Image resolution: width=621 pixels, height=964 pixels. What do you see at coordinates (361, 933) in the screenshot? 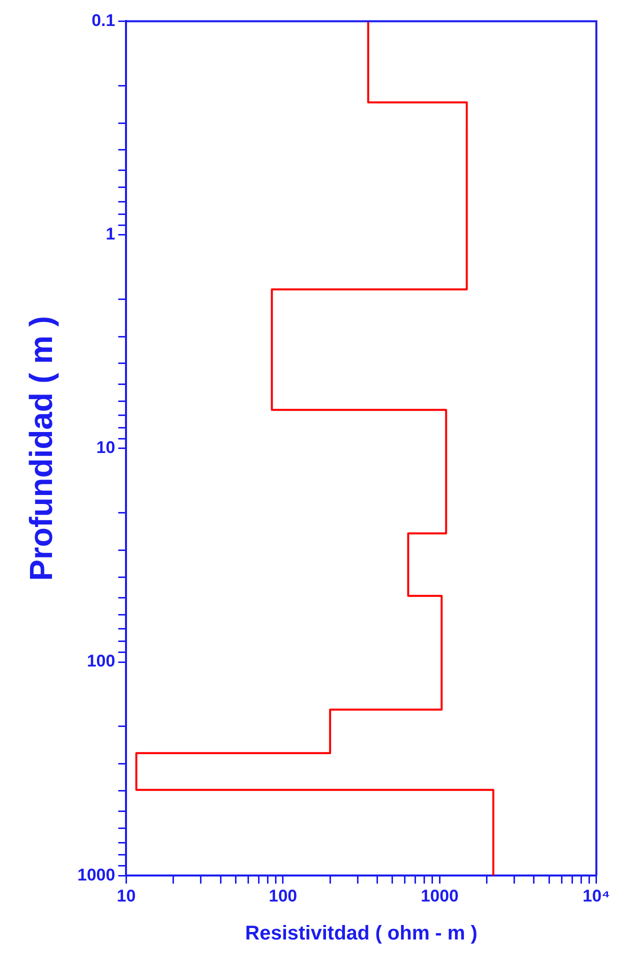
I see `x-axis-title: Resistivitdad ( ohm - m )` at bounding box center [361, 933].